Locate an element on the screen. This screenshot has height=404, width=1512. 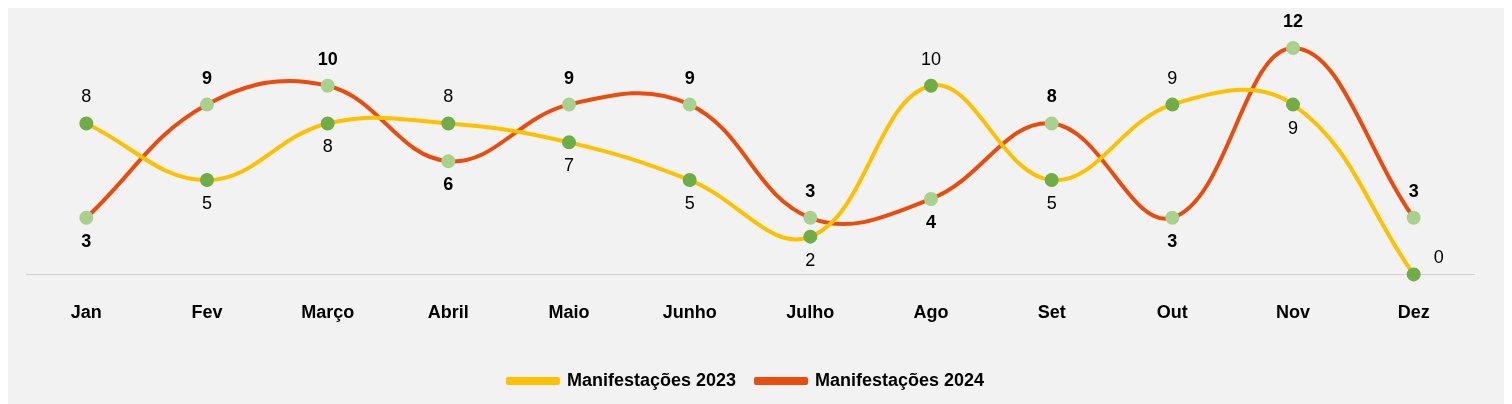
legend-label: Manifestações 2023 is located at coordinates (651, 379).